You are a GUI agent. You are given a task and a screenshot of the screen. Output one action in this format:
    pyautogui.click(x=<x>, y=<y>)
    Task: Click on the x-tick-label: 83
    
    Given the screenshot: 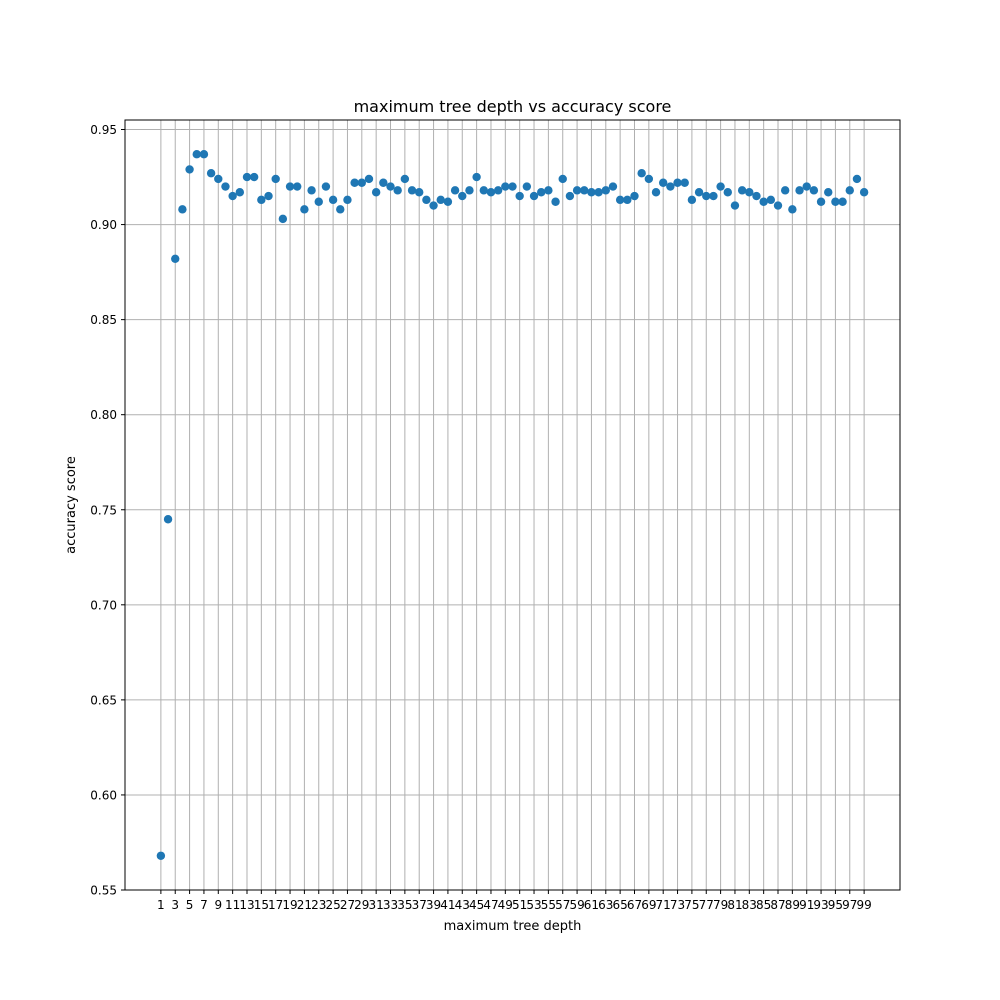 What is the action you would take?
    pyautogui.click(x=749, y=905)
    